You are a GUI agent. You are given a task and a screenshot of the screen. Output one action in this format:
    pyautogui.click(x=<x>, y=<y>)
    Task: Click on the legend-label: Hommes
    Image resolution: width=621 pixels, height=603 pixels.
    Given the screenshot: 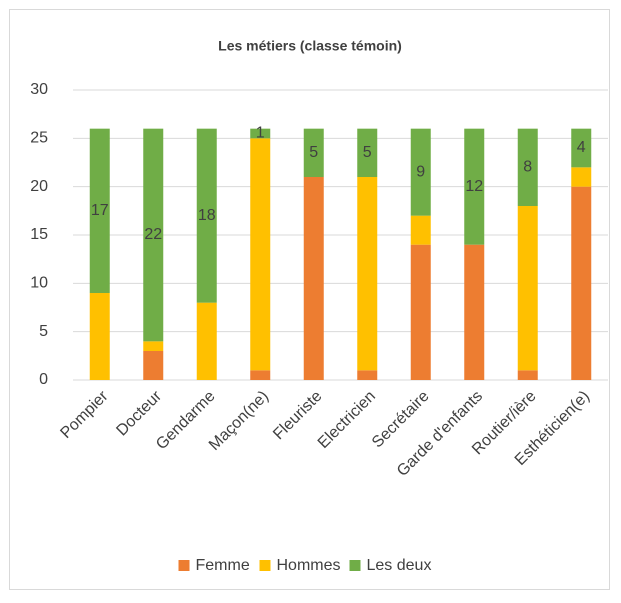 What is the action you would take?
    pyautogui.click(x=309, y=565)
    